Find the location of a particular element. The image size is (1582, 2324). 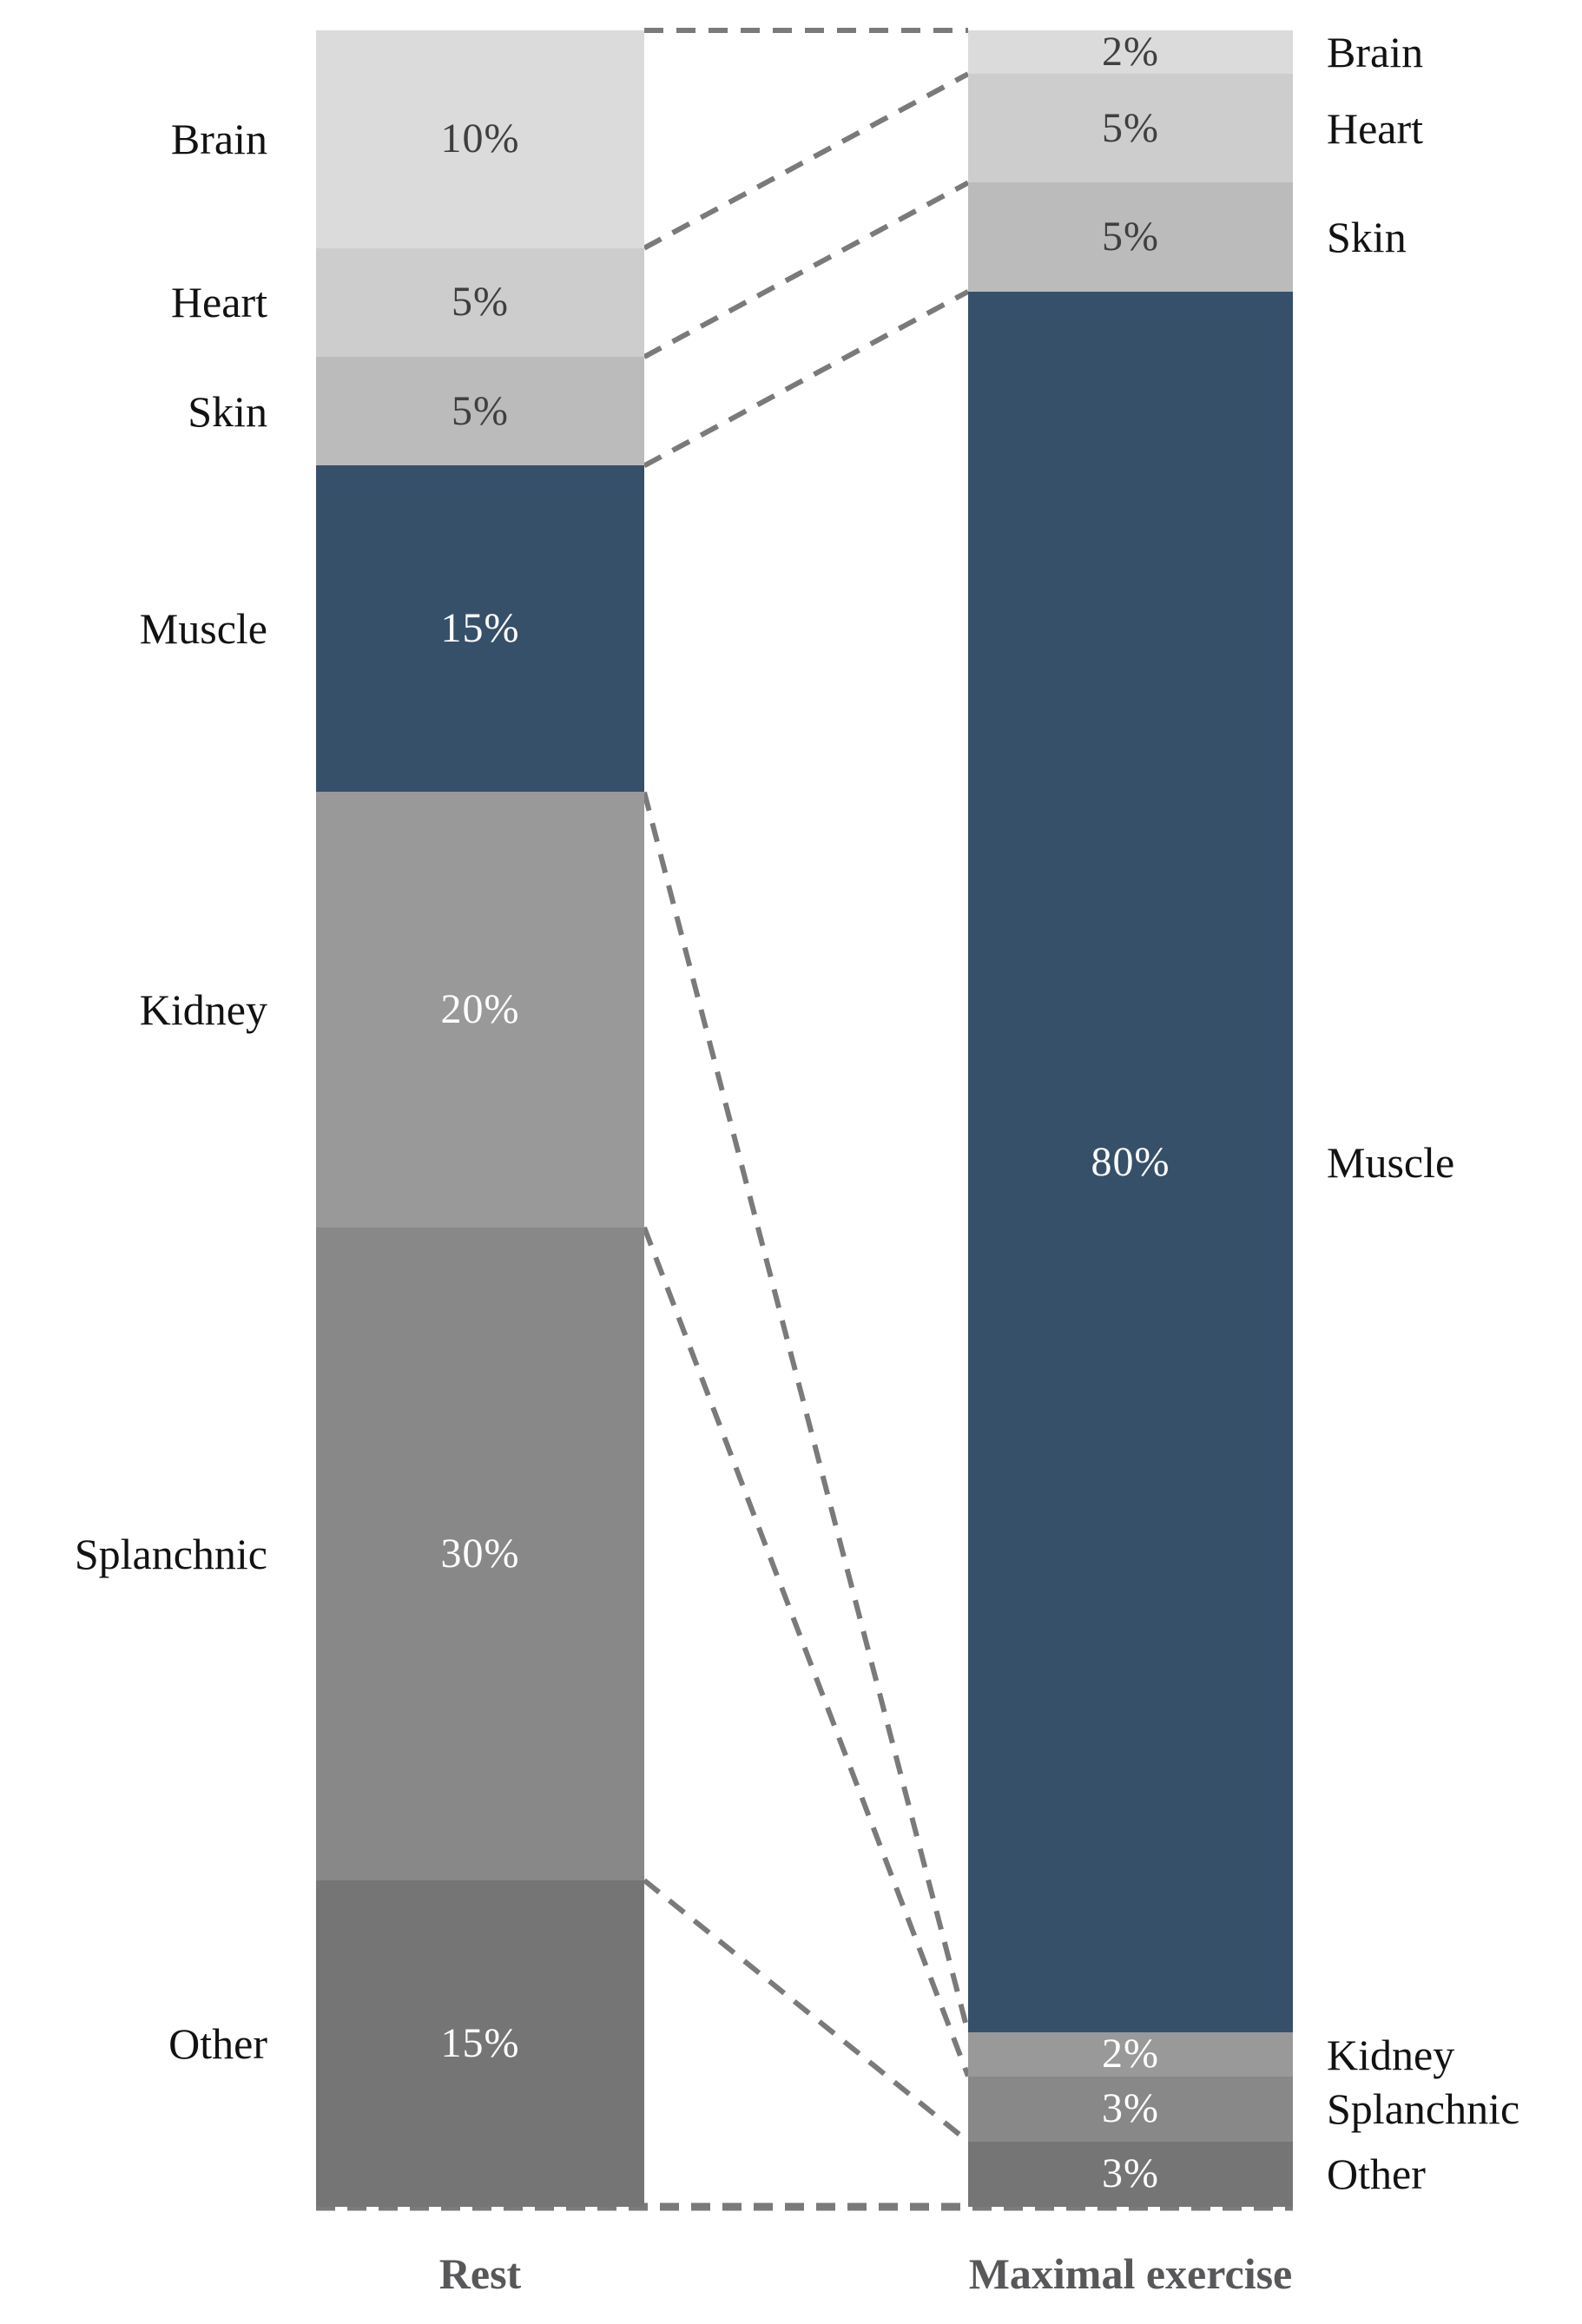

connector-line-heart-boundary is located at coordinates (806, 270).